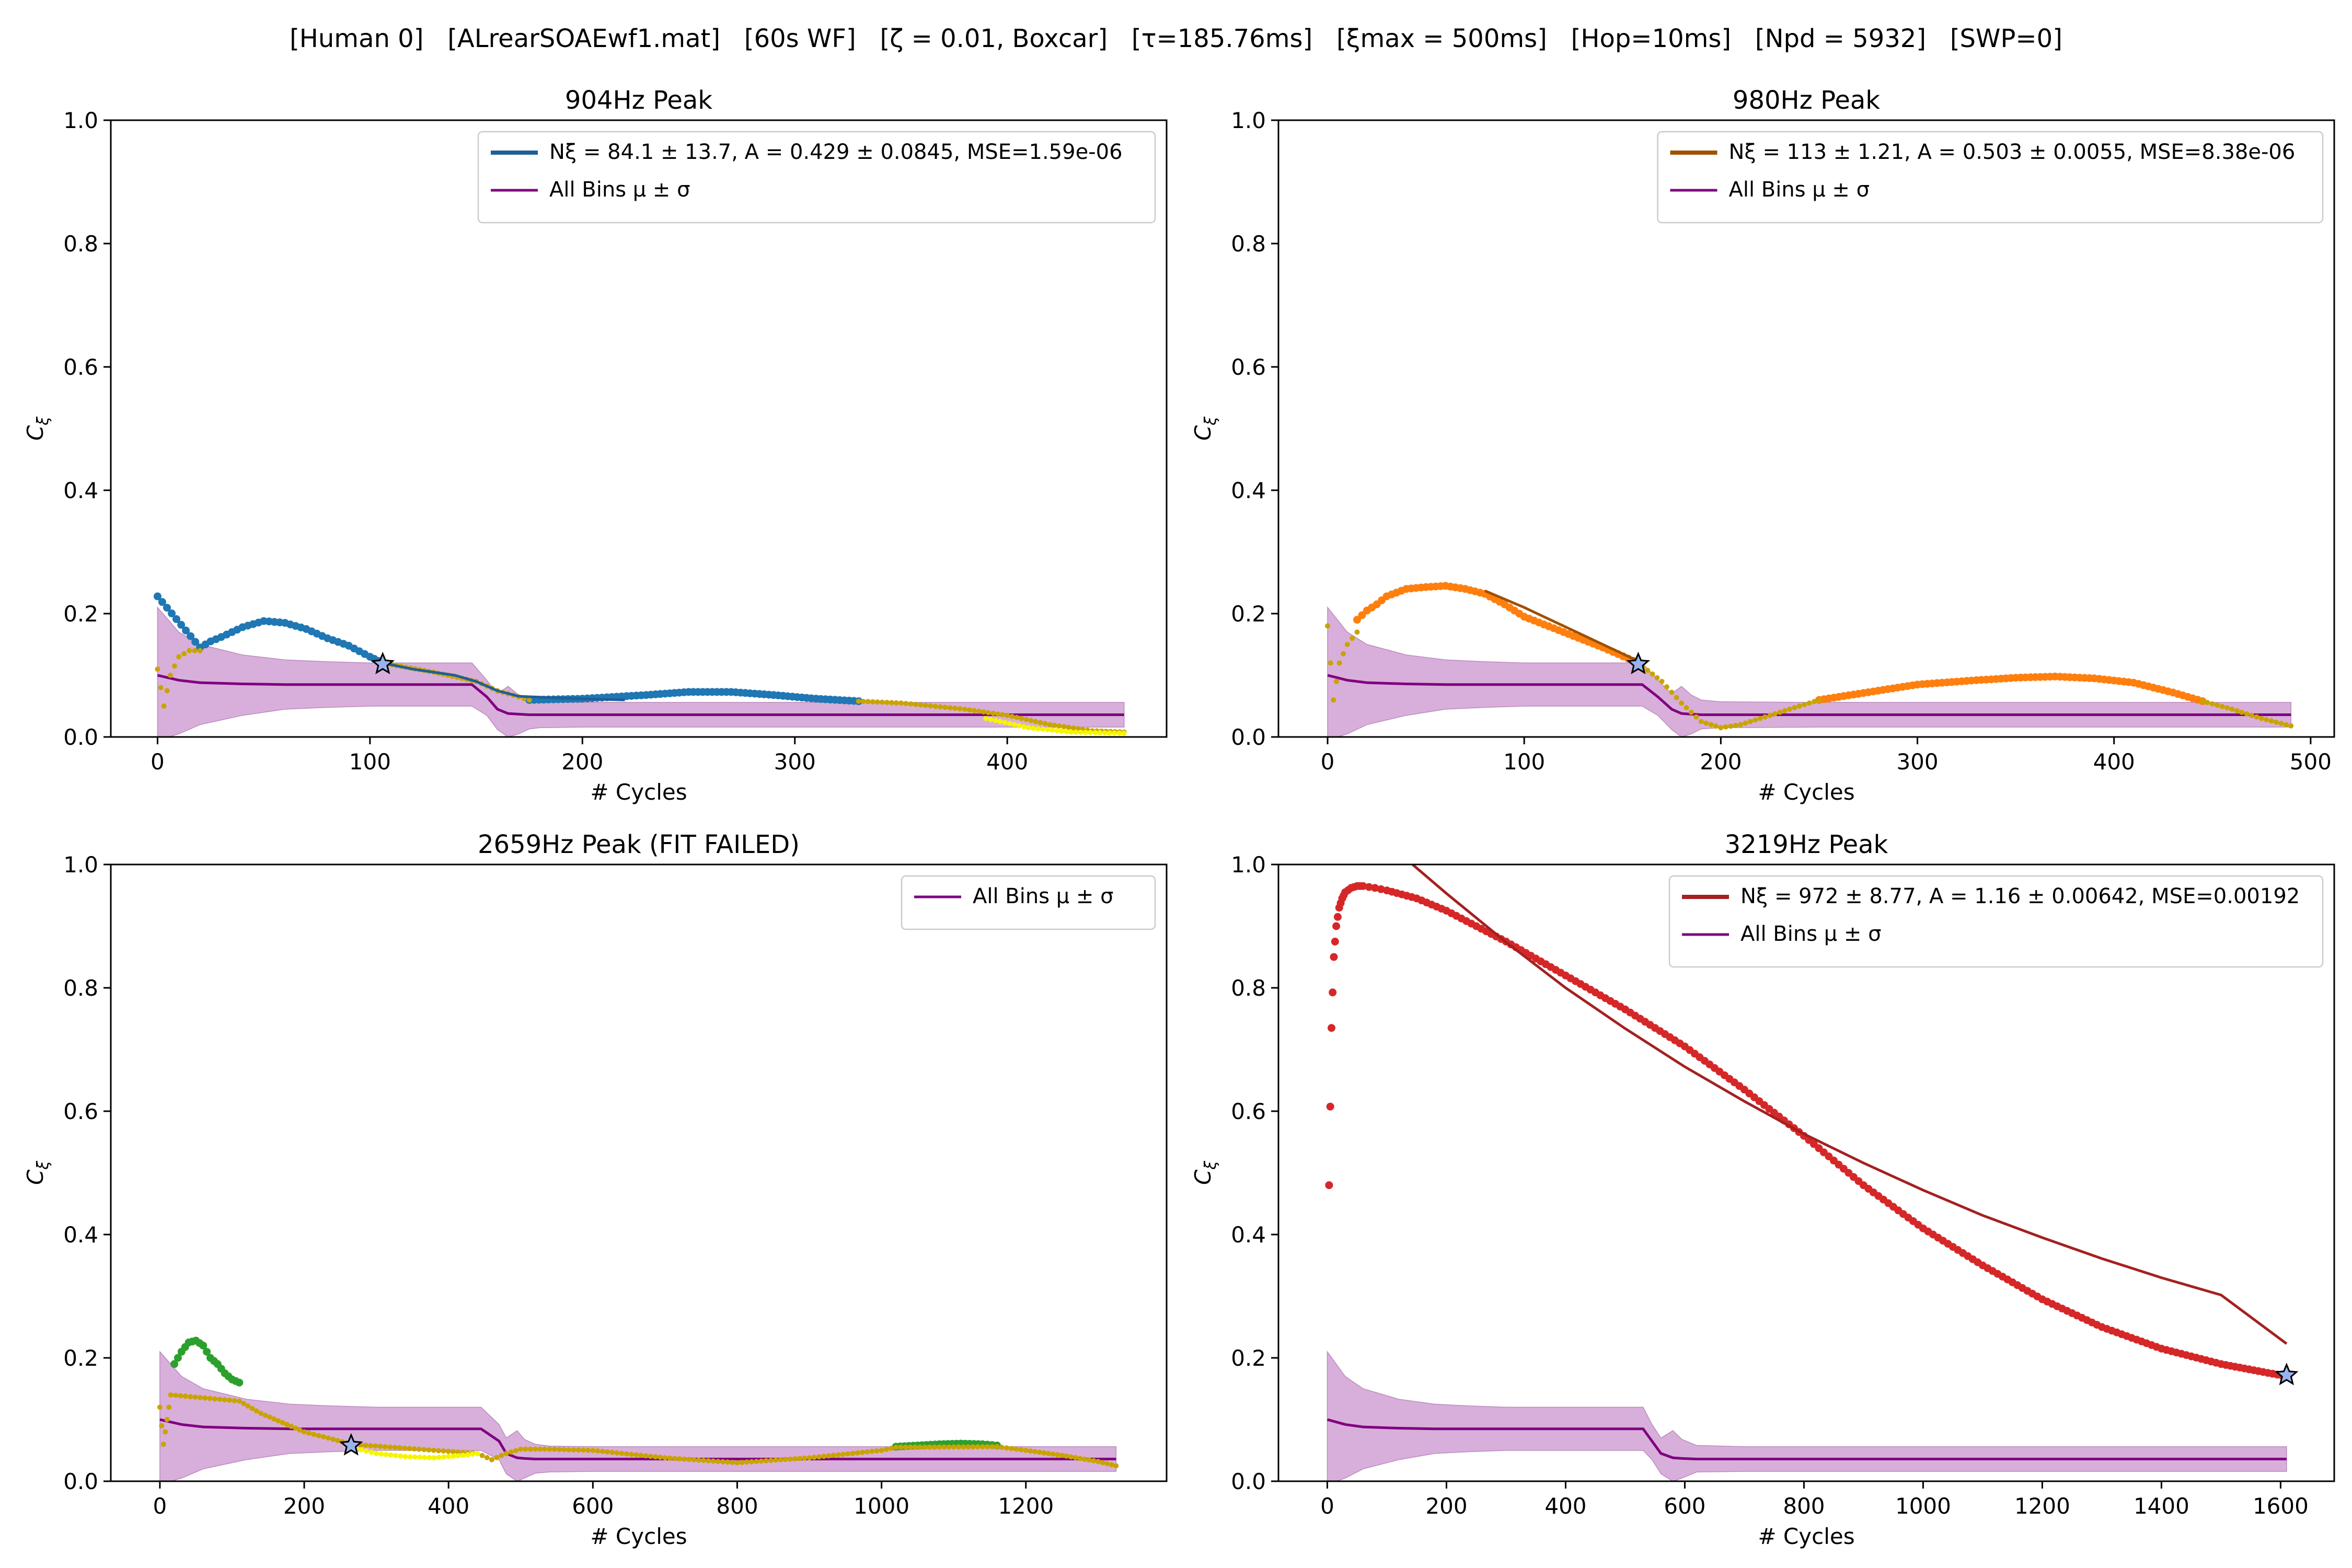 This screenshot has width=2352, height=1568. I want to click on y-tick-label: 0.0, so click(1248, 1481).